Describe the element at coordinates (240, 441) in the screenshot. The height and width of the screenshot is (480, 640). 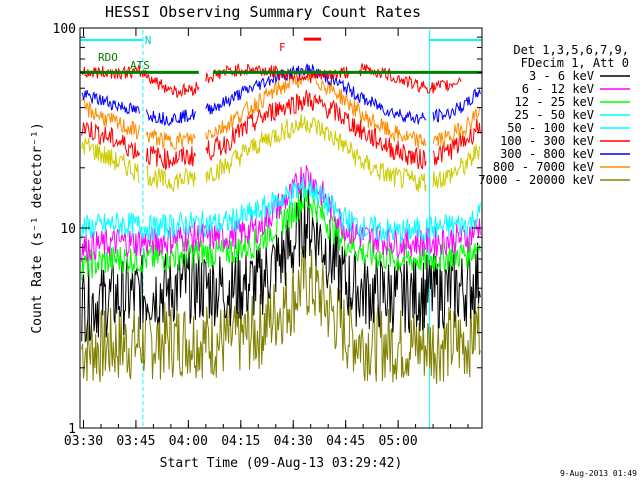
I see `x-tick-label: 04:15` at that location.